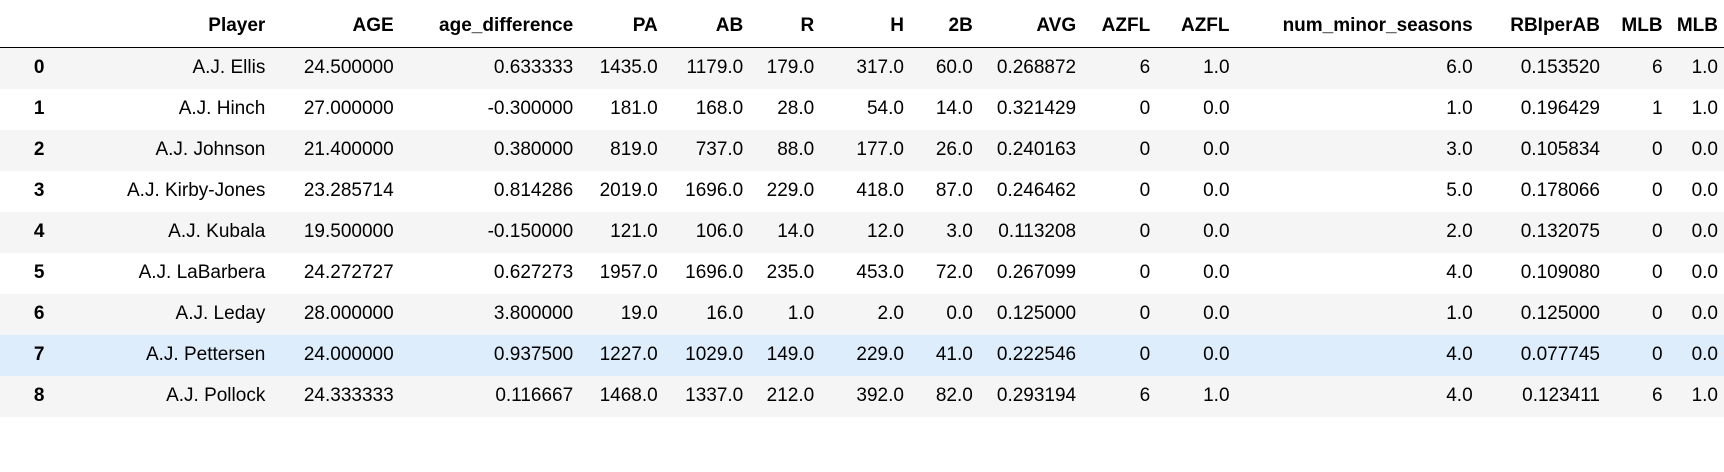 The height and width of the screenshot is (472, 1724). I want to click on table-cell: 21.400000, so click(348, 149).